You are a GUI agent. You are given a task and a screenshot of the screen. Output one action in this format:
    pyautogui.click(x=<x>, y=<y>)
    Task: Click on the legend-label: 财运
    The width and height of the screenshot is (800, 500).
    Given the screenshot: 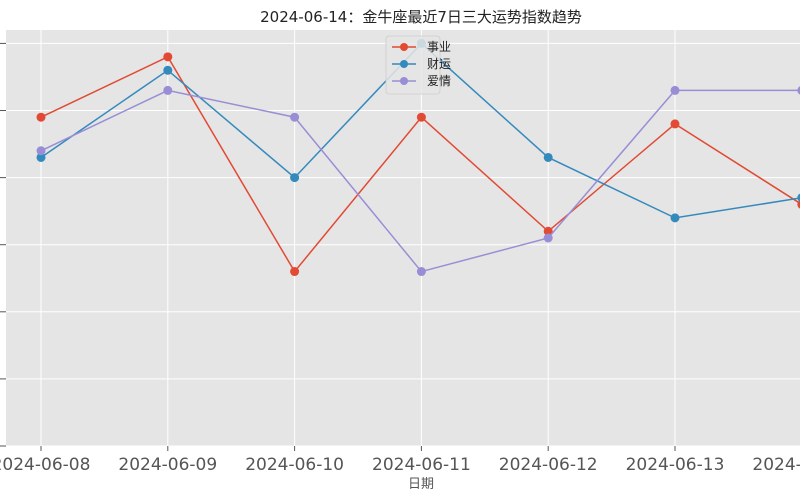 What is the action you would take?
    pyautogui.click(x=439, y=64)
    